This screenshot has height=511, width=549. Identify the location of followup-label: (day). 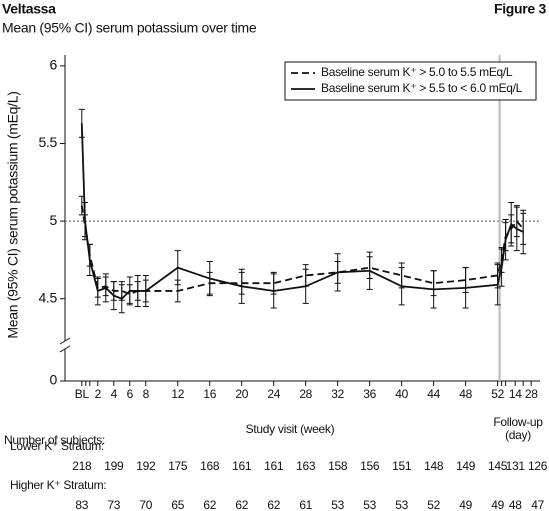
(518, 435).